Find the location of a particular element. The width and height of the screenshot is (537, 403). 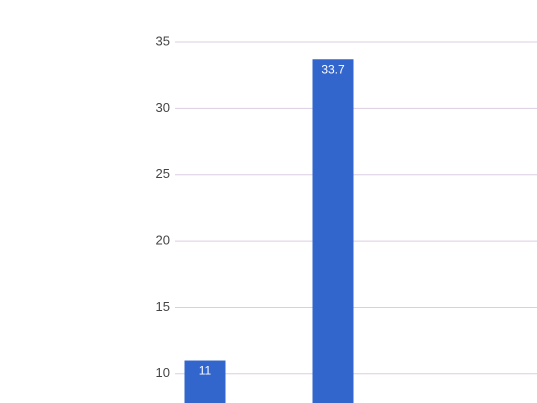

y-tick-label: 35 is located at coordinates (163, 40).